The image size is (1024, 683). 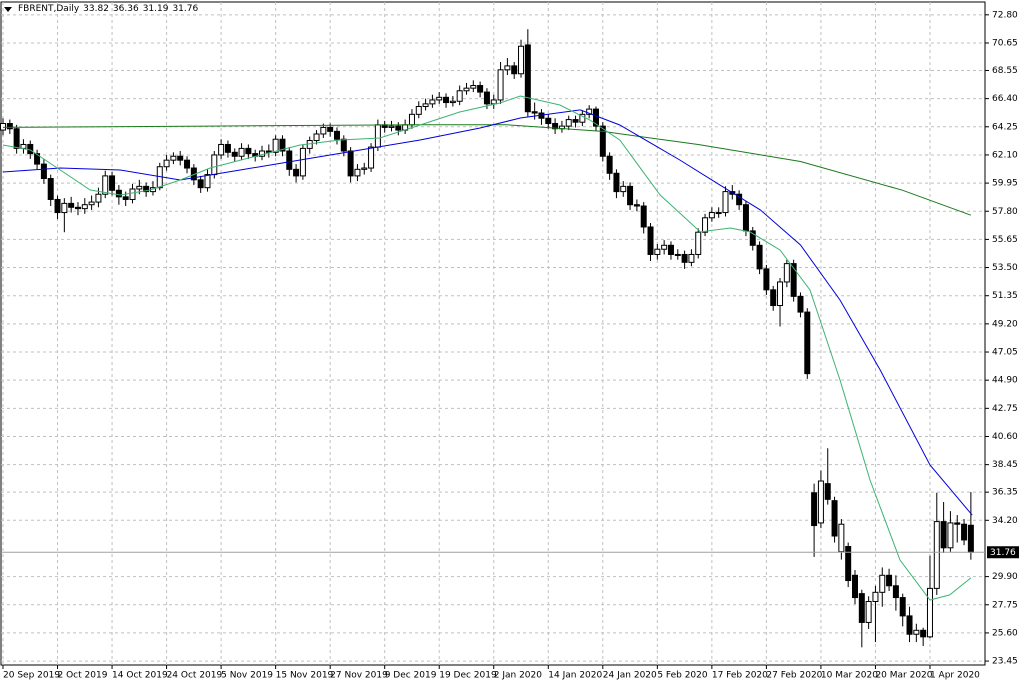 What do you see at coordinates (630, 676) in the screenshot?
I see `x-tick-label: 24 Jan 2020` at bounding box center [630, 676].